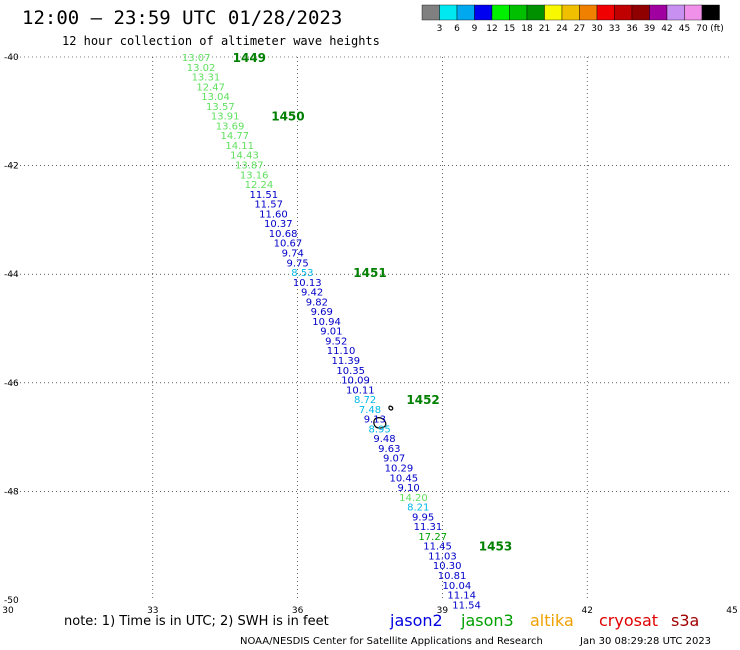 The width and height of the screenshot is (740, 650). What do you see at coordinates (11, 58) in the screenshot?
I see `y-tick-label: -40` at bounding box center [11, 58].